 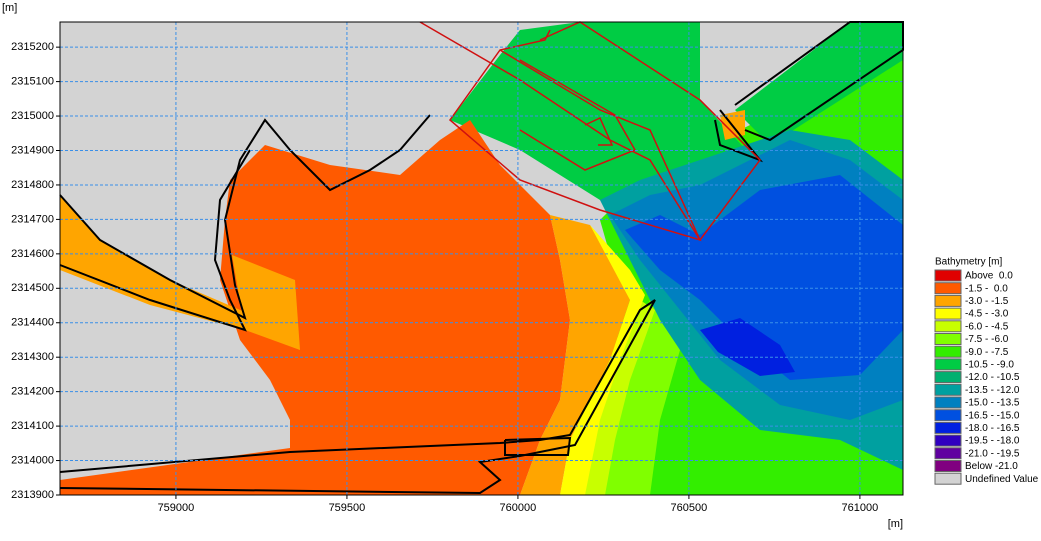 What do you see at coordinates (987, 301) in the screenshot?
I see `legend-label: -3.0 - -1.5` at bounding box center [987, 301].